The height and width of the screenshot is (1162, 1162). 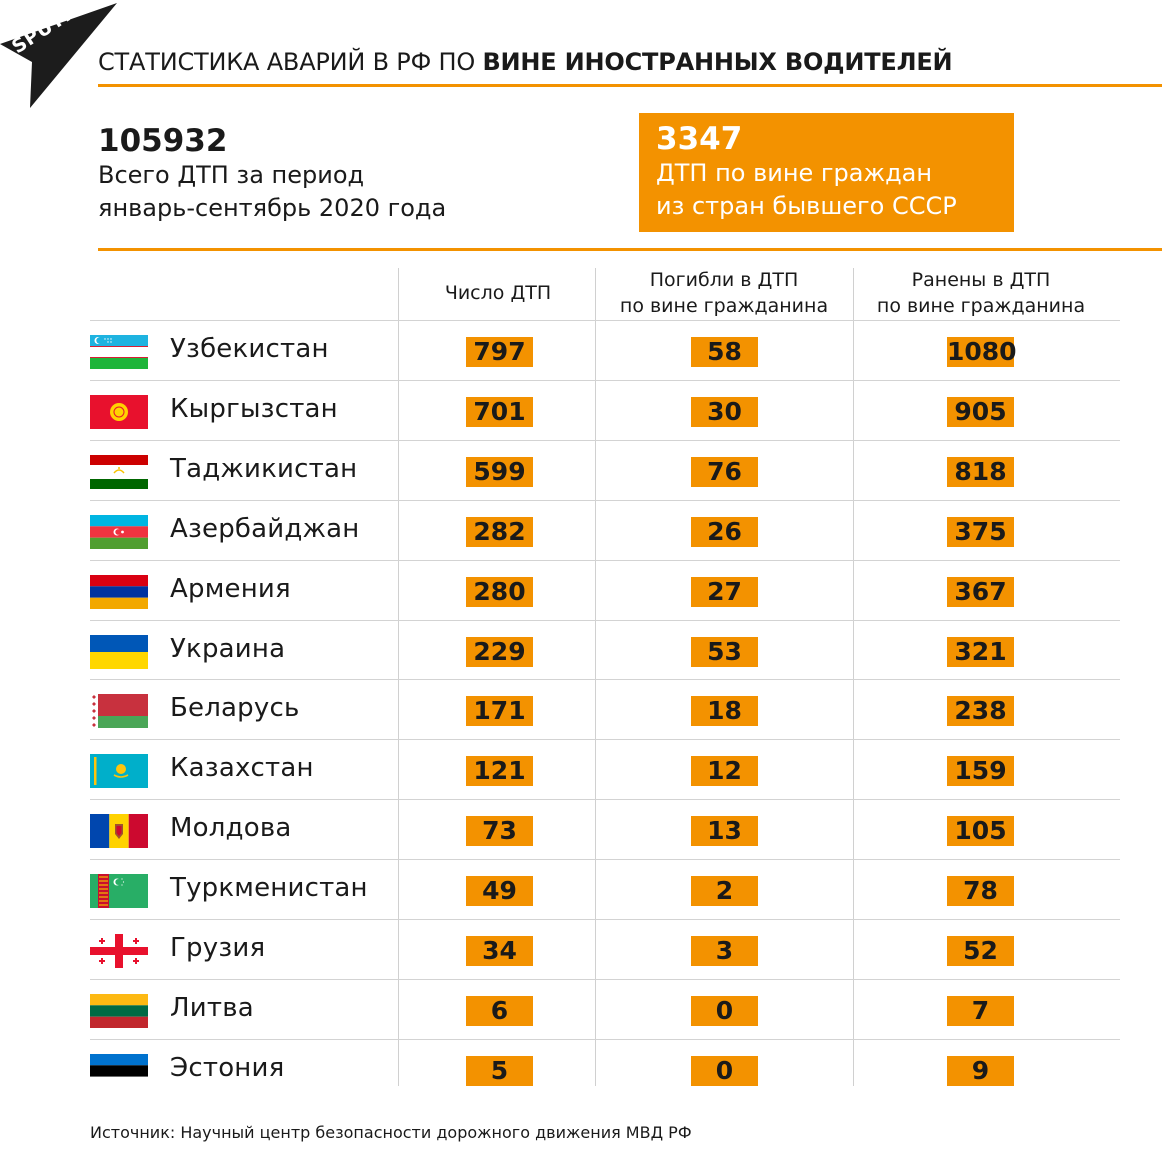 I want to click on injured-value: 105, so click(x=980, y=831).